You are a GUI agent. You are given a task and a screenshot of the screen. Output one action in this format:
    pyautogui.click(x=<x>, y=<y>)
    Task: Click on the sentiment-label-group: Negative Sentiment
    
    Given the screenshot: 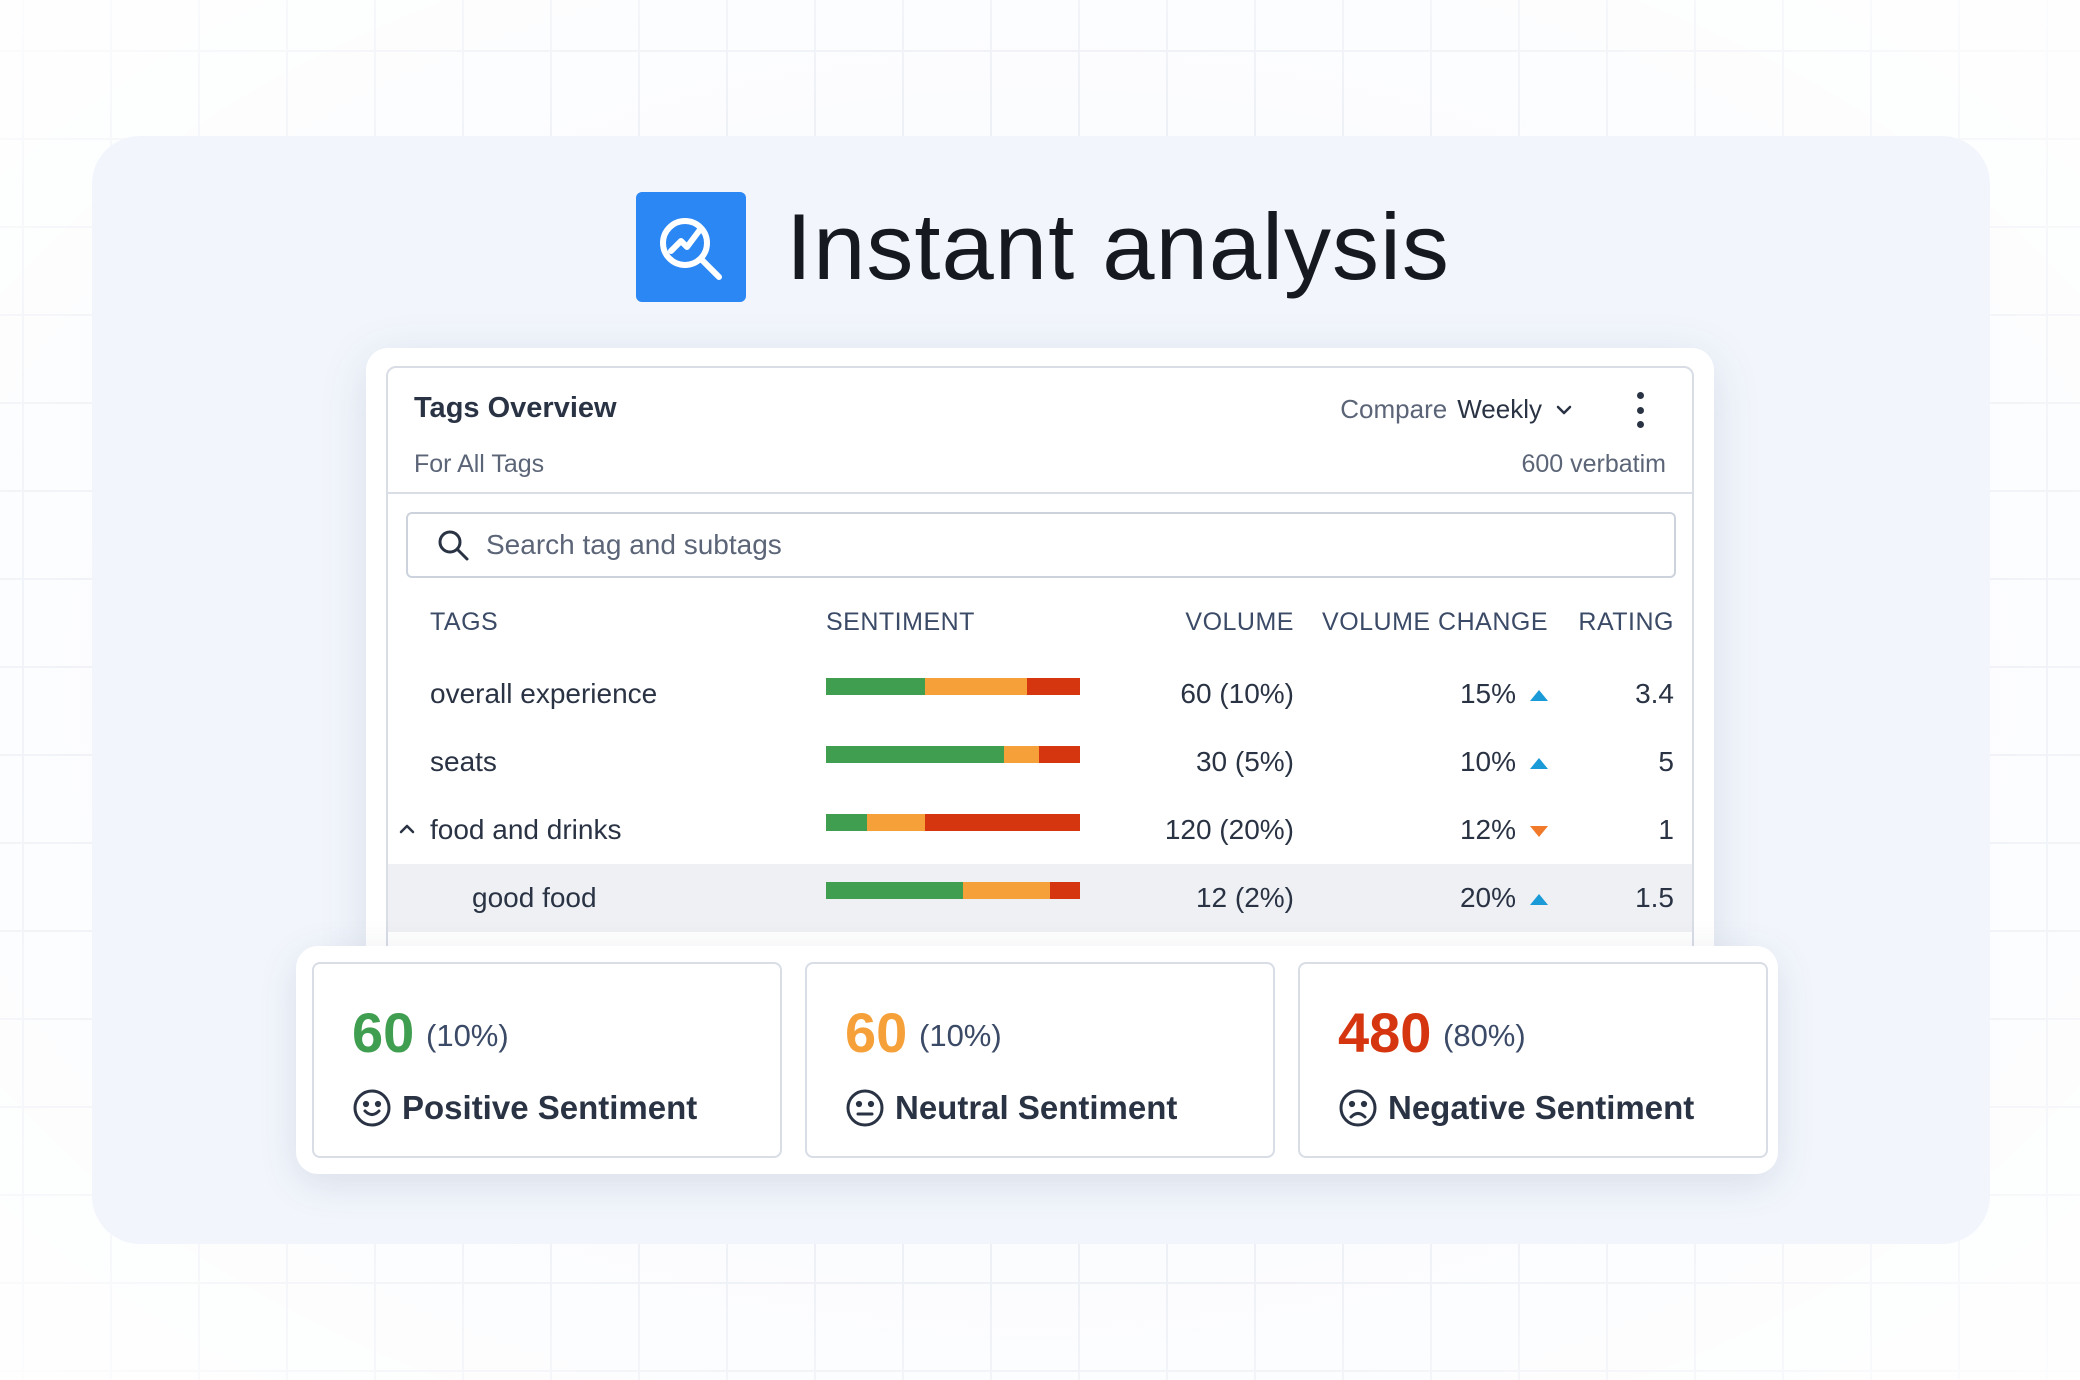 What is the action you would take?
    pyautogui.click(x=1516, y=1108)
    